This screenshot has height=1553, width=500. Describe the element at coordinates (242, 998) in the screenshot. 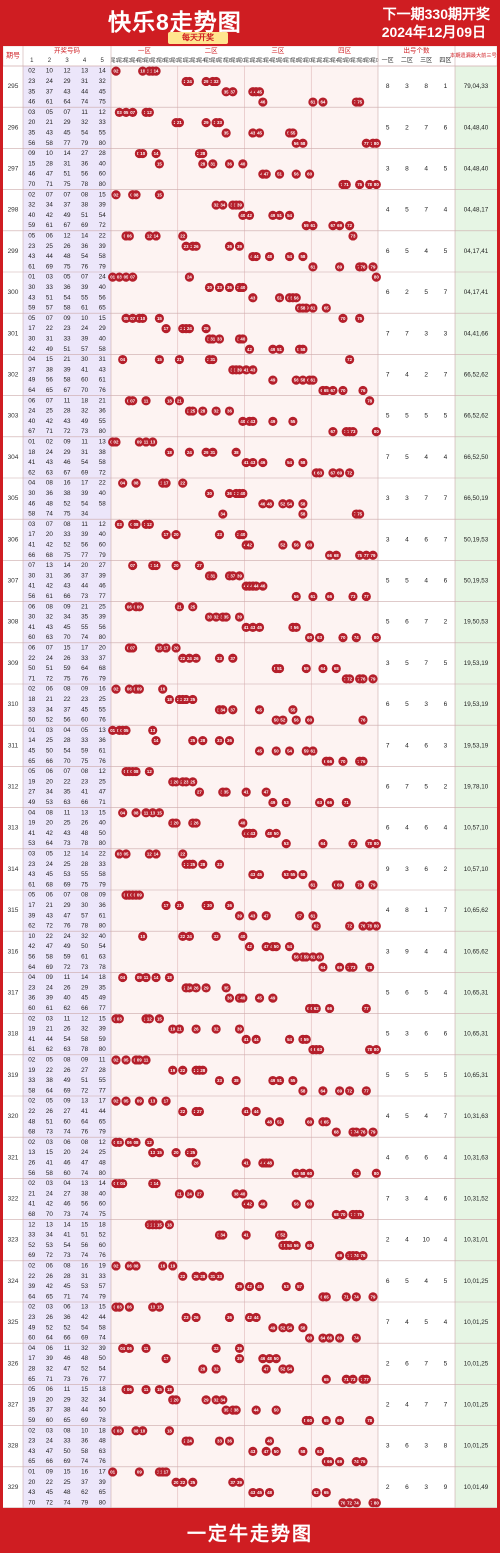

I see `number-ball-label: 40` at that location.